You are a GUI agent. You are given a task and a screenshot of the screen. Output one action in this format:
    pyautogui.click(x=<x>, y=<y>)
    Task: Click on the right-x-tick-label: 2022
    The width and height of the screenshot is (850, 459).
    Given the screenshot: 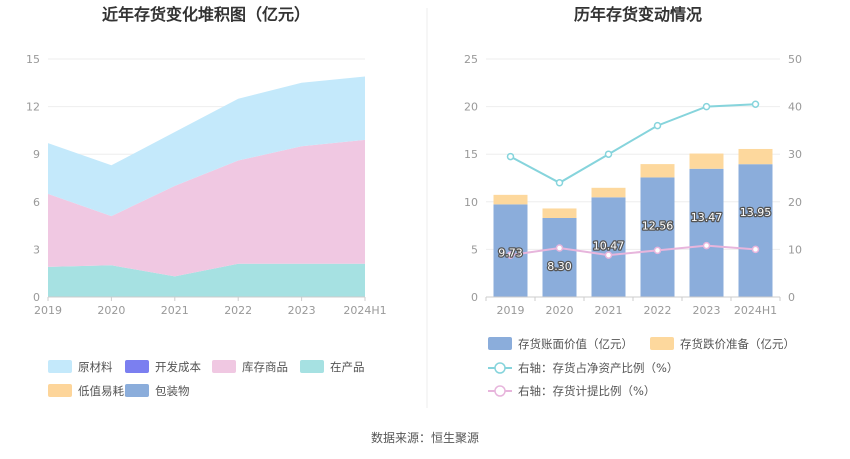 What is the action you would take?
    pyautogui.click(x=658, y=310)
    